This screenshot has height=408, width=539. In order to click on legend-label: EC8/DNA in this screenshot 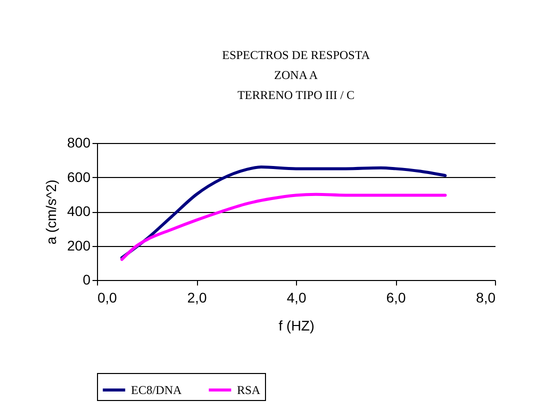, I will do `click(156, 390)`.